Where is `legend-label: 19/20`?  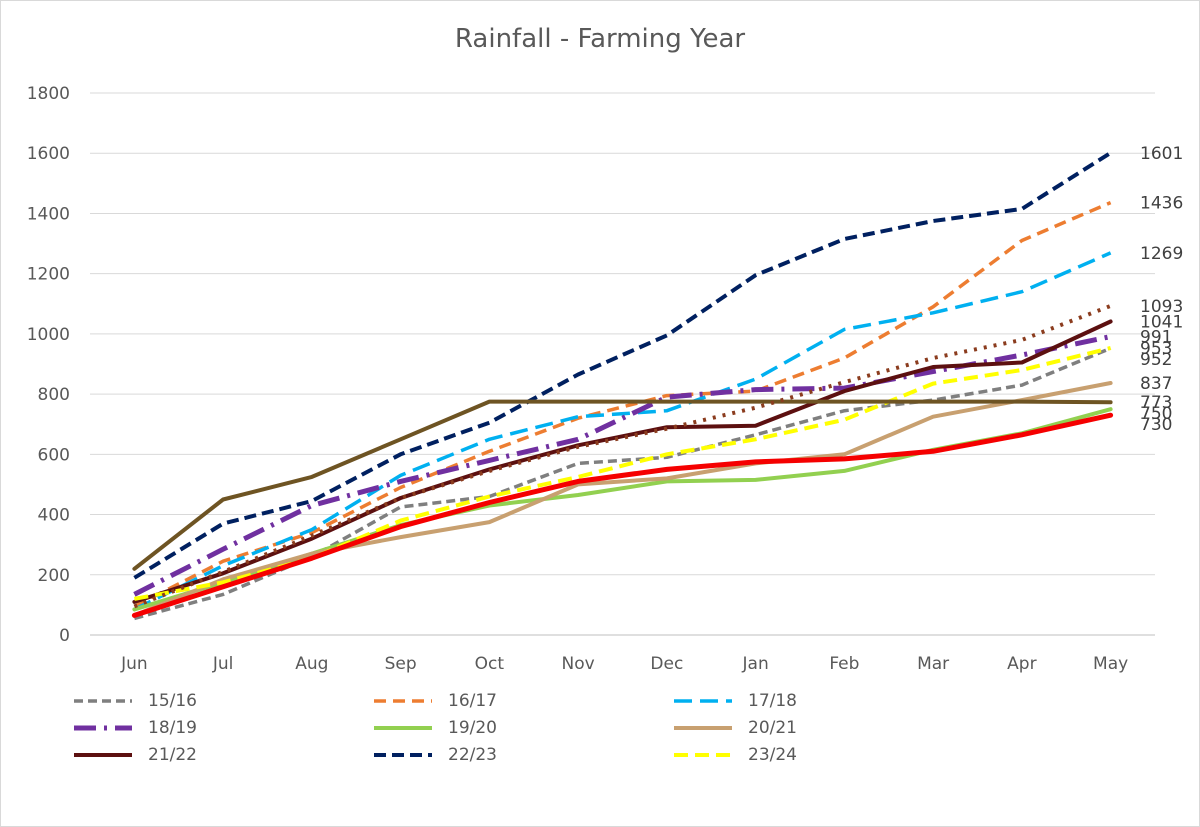
legend-label: 19/20 is located at coordinates (472, 728).